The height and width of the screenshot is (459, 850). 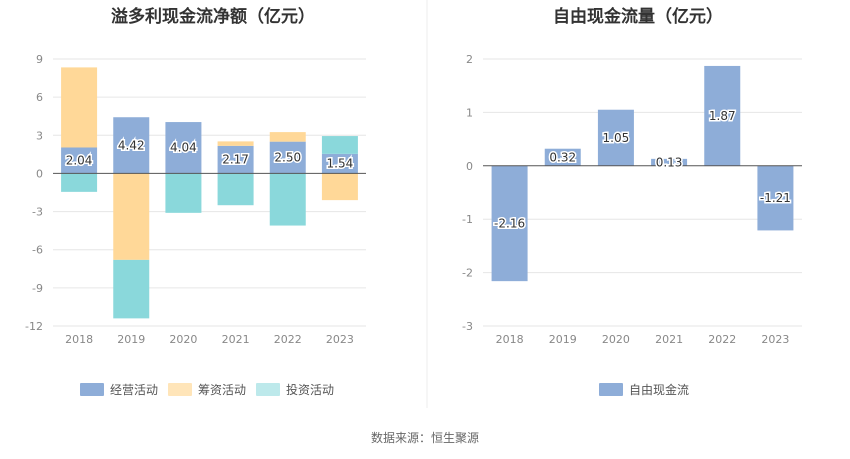 I want to click on chart2-title: 自由现金流量（亿元）, so click(x=638, y=16).